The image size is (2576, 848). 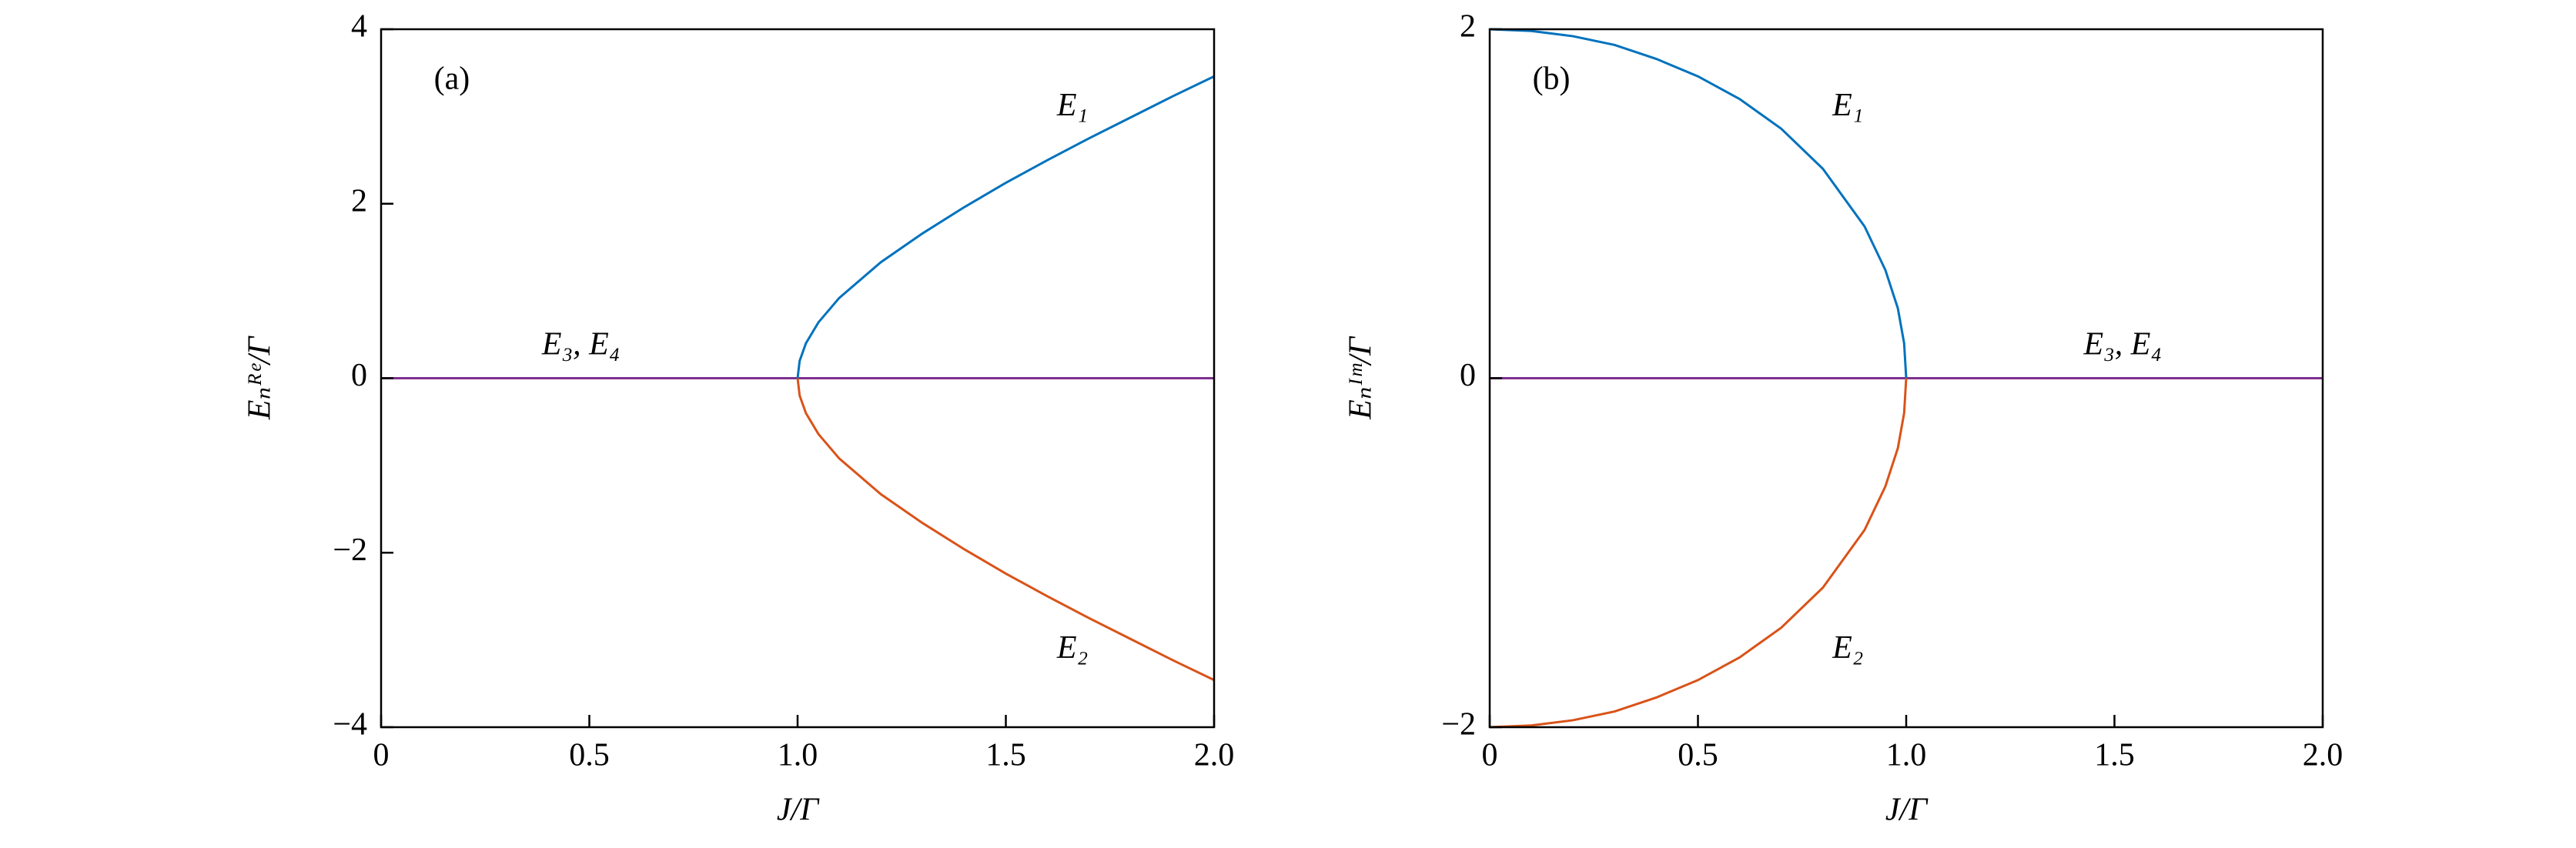 I want to click on y-axis-label: Eₙᴿᵉ/Γ, so click(x=261, y=379).